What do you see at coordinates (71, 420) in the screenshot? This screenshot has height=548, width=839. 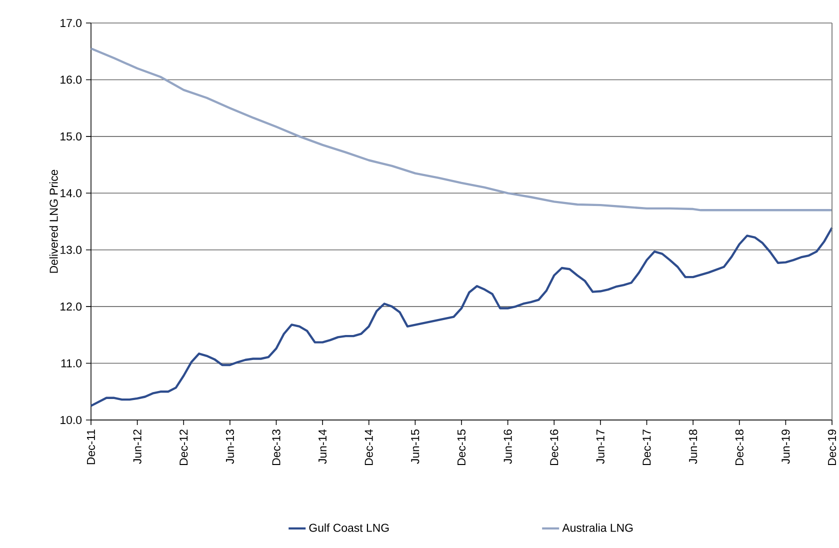 I see `y-tick-label: 10.0` at bounding box center [71, 420].